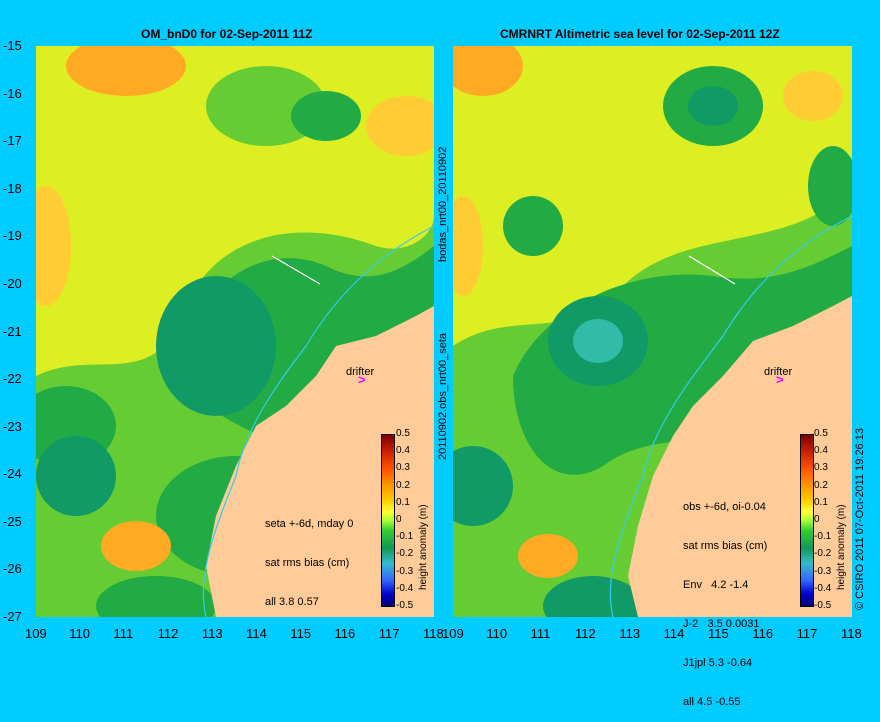 This screenshot has width=880, height=722. Describe the element at coordinates (721, 624) in the screenshot. I see `annotation-line: J-2 3.5 0.0031` at that location.